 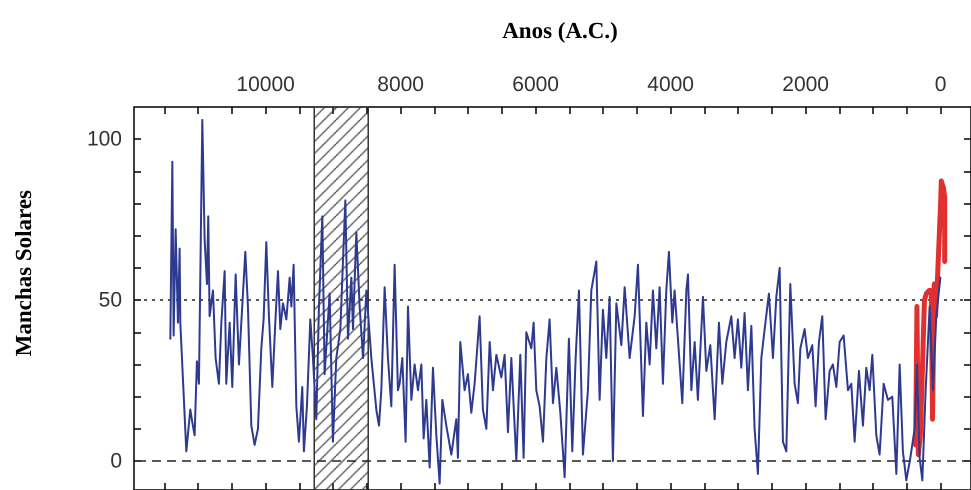 What do you see at coordinates (400, 84) in the screenshot?
I see `x-tick-label: 8000` at bounding box center [400, 84].